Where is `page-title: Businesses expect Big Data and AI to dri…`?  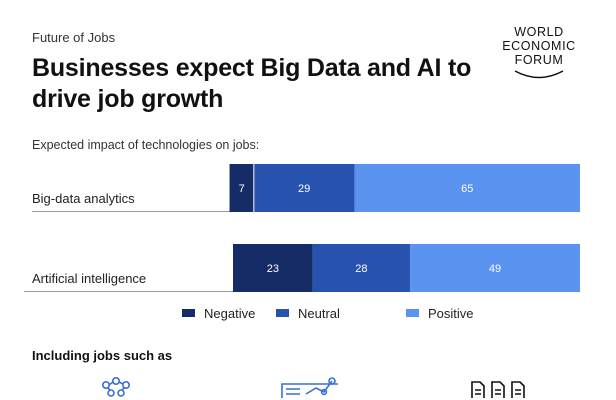
page-title: Businesses expect Big Data and AI to dri… is located at coordinates (252, 83).